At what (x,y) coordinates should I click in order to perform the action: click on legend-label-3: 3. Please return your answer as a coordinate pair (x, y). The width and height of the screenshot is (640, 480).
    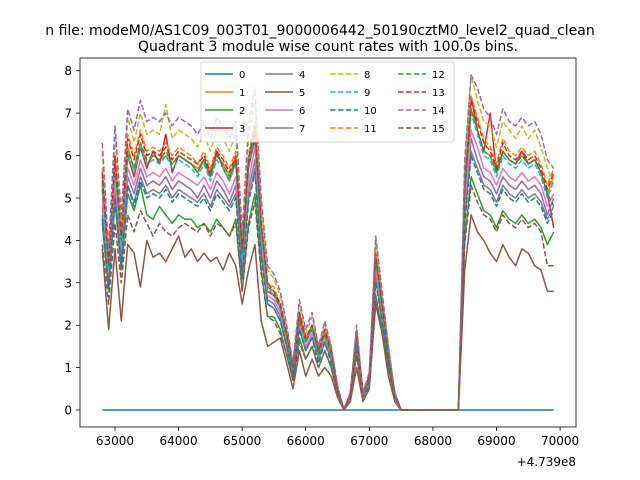
    Looking at the image, I should click on (242, 129).